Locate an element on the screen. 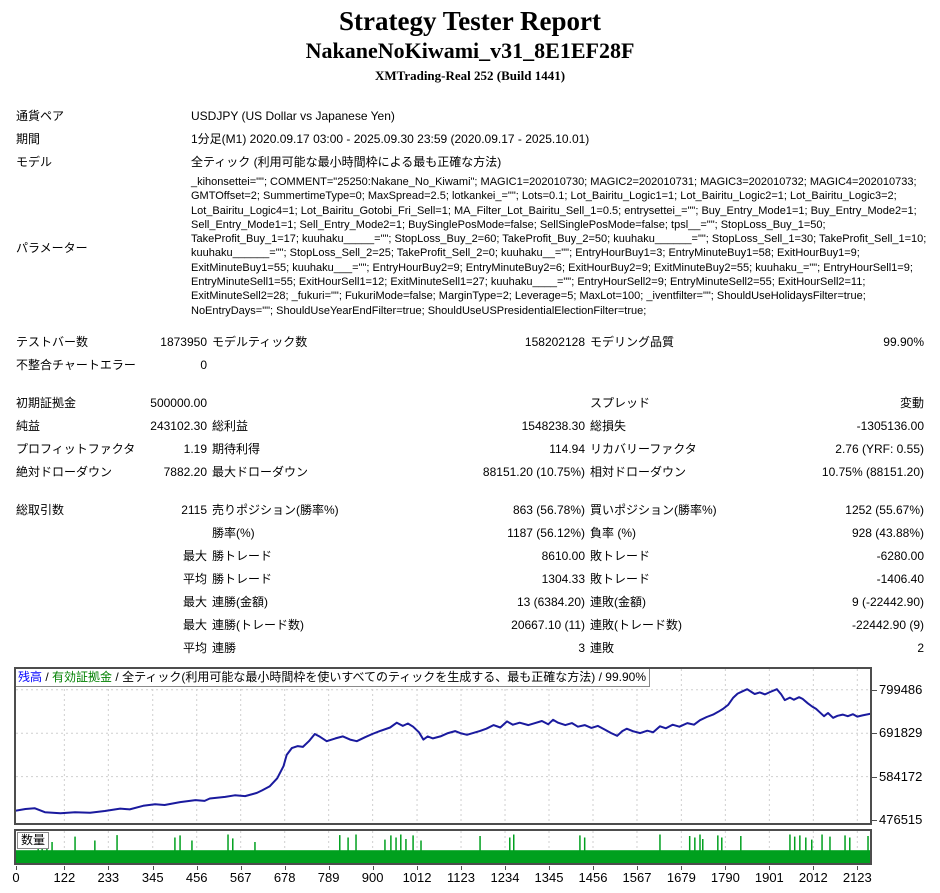  stat-cell: 2.76 (YRF: 0.55) is located at coordinates (879, 448).